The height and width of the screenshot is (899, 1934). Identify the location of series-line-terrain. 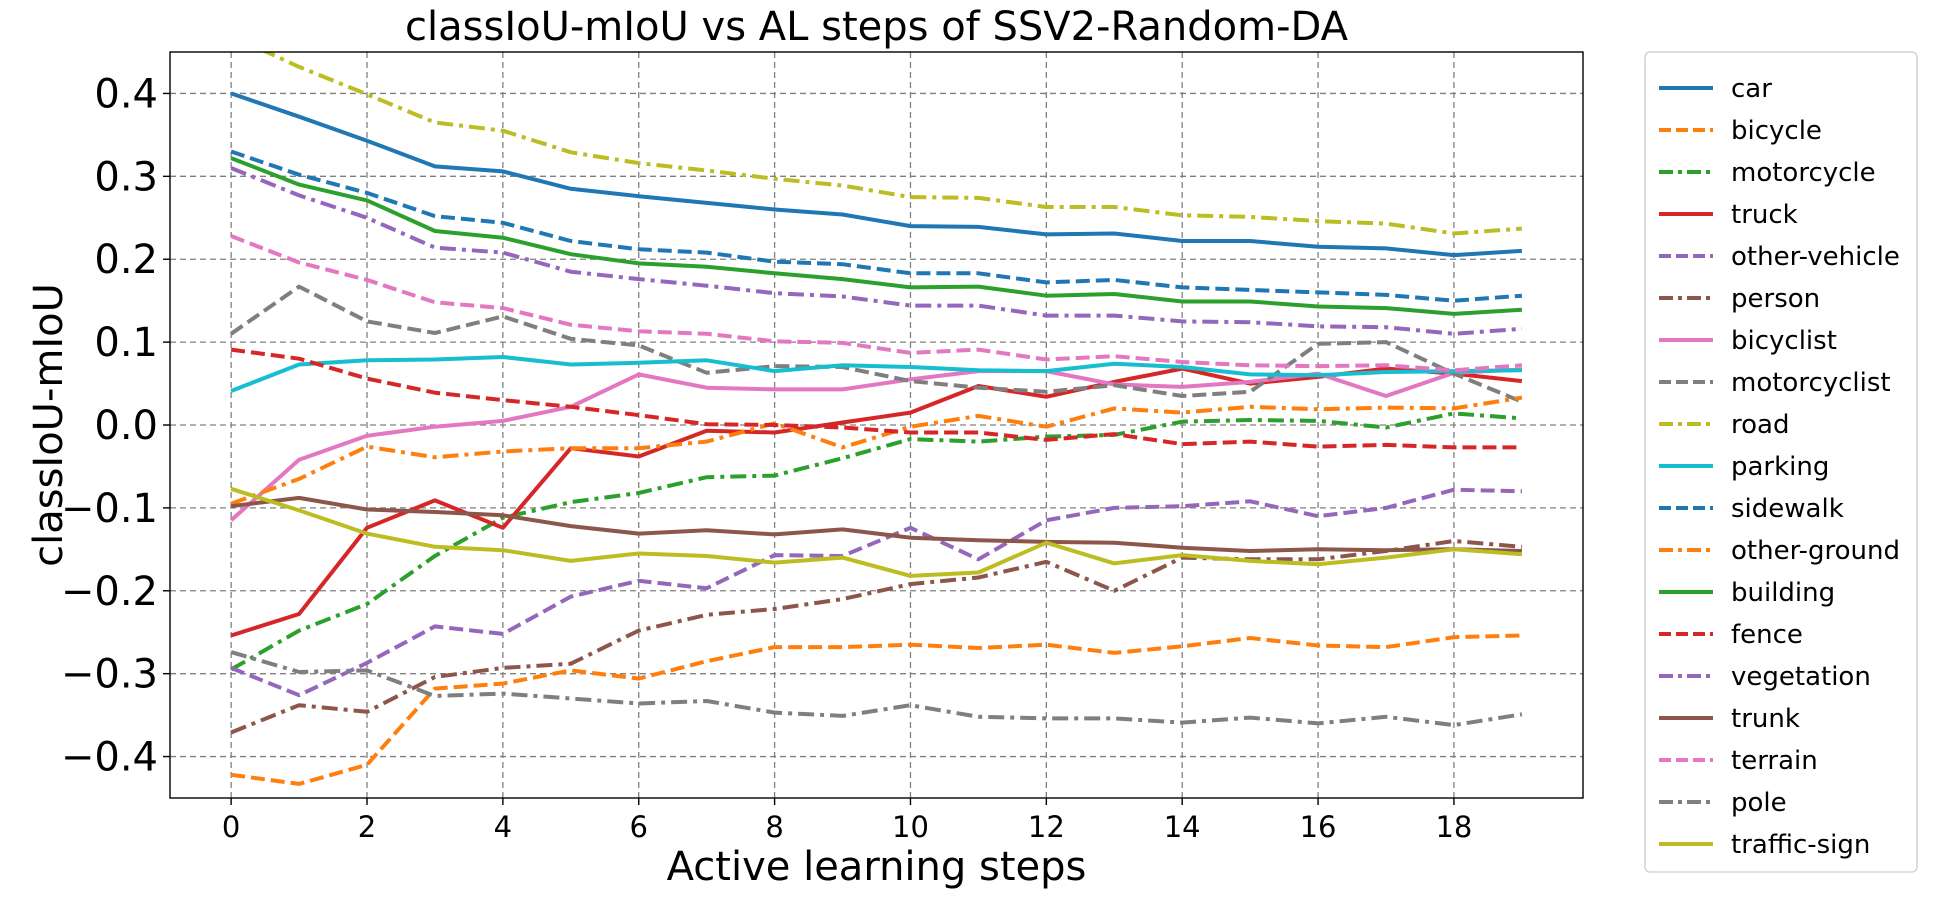
(876, 303).